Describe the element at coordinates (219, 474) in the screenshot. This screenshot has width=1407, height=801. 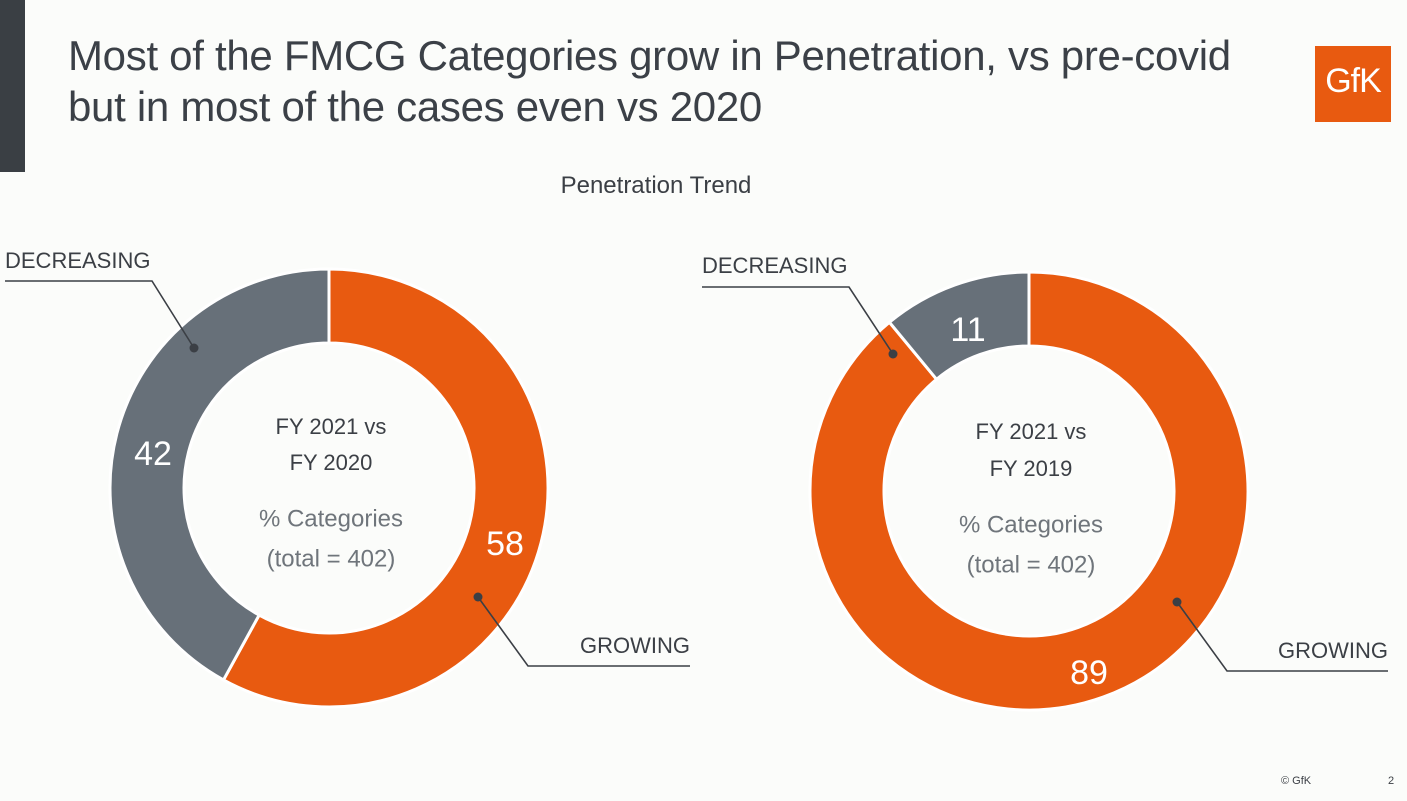
I see `donut1-slice-decreasing` at that location.